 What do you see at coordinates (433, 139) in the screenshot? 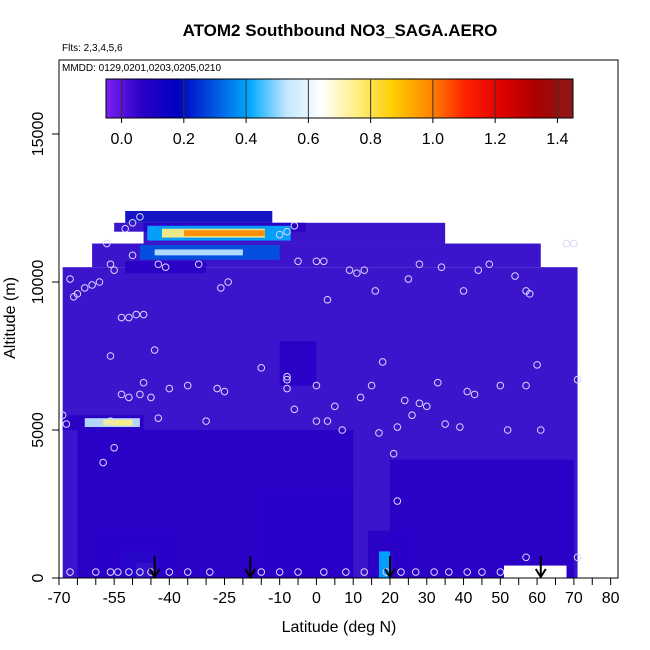
I see `colorbar-tick-label: 1.0` at bounding box center [433, 139].